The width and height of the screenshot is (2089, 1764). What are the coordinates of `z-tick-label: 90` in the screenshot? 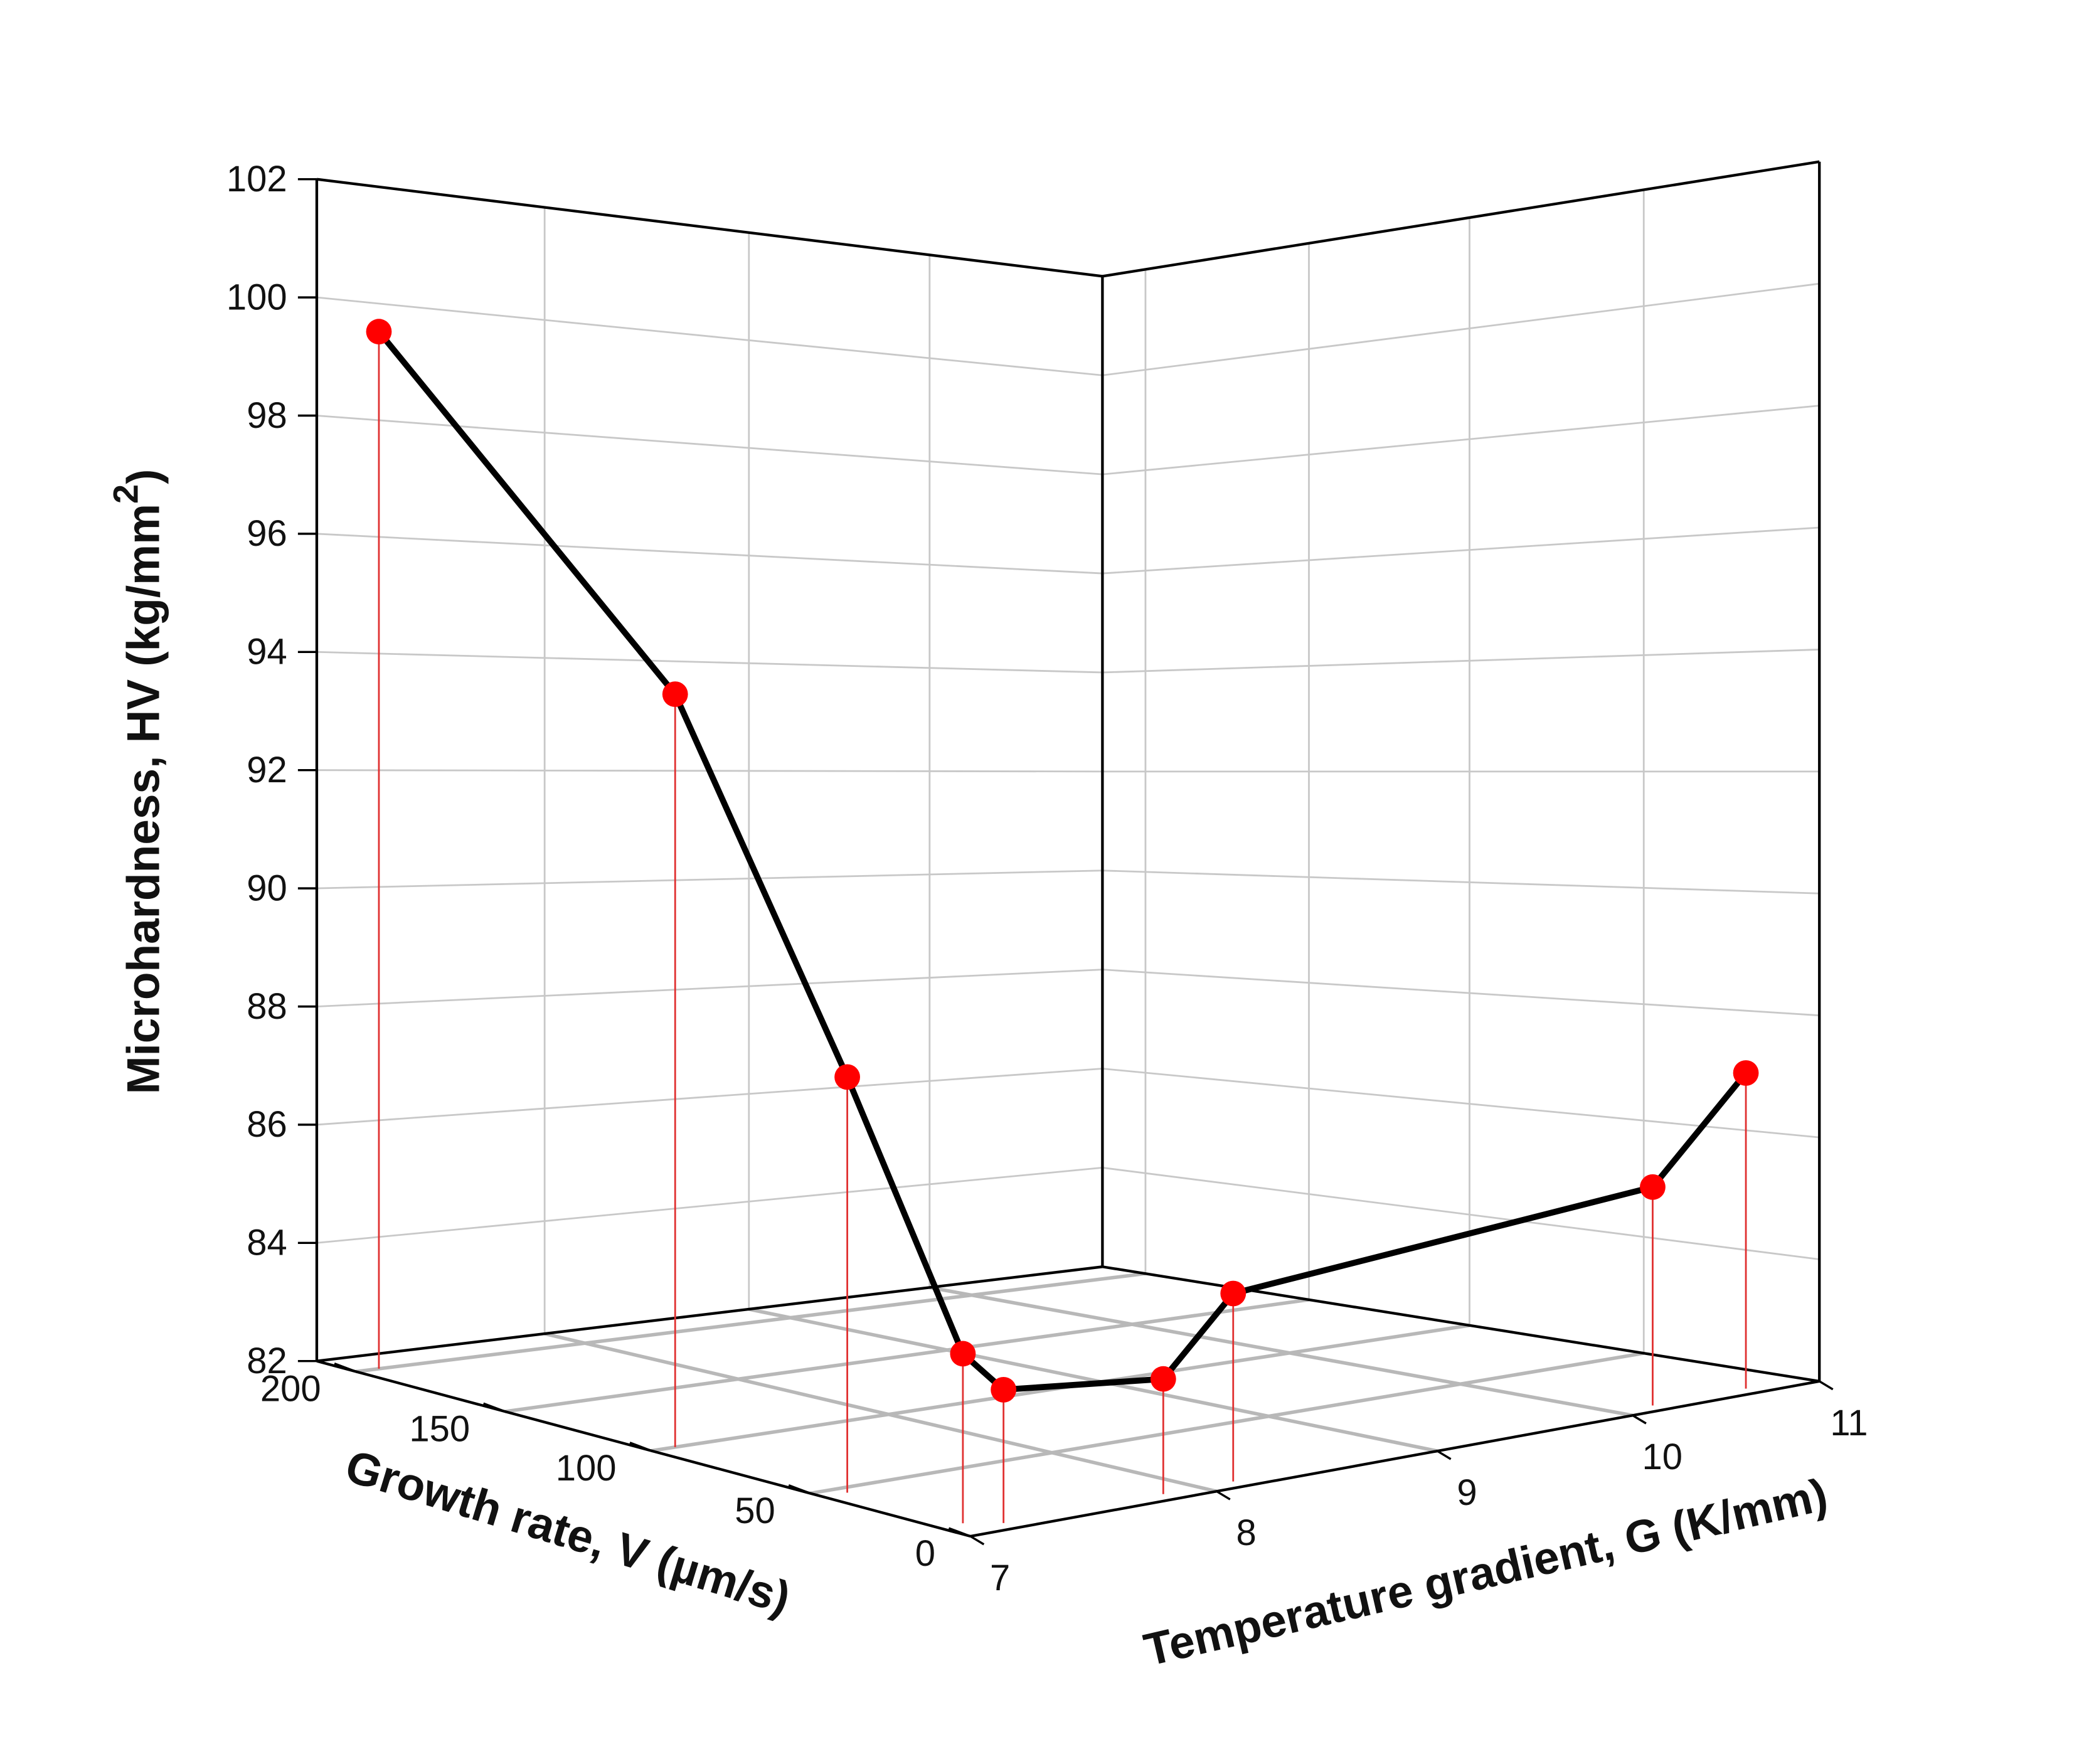 It's located at (267, 888).